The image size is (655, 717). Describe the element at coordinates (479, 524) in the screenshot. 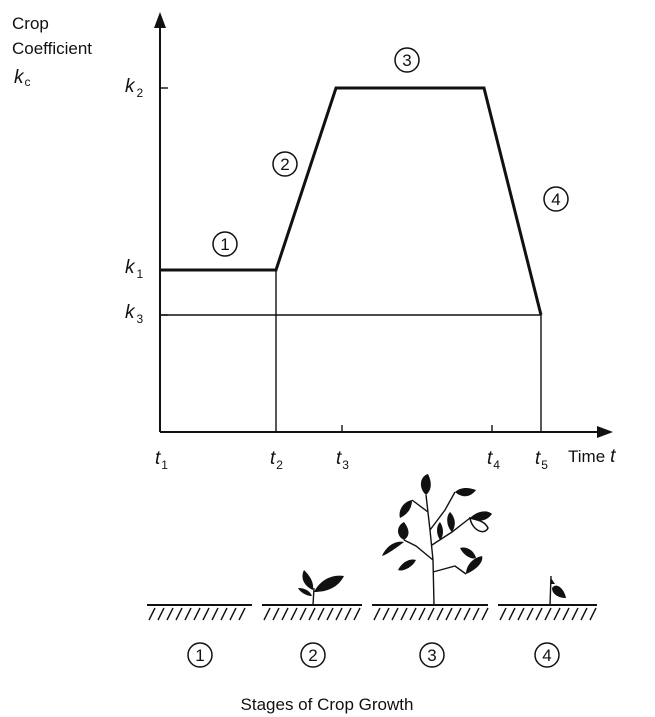

I see `leaf-outline` at that location.